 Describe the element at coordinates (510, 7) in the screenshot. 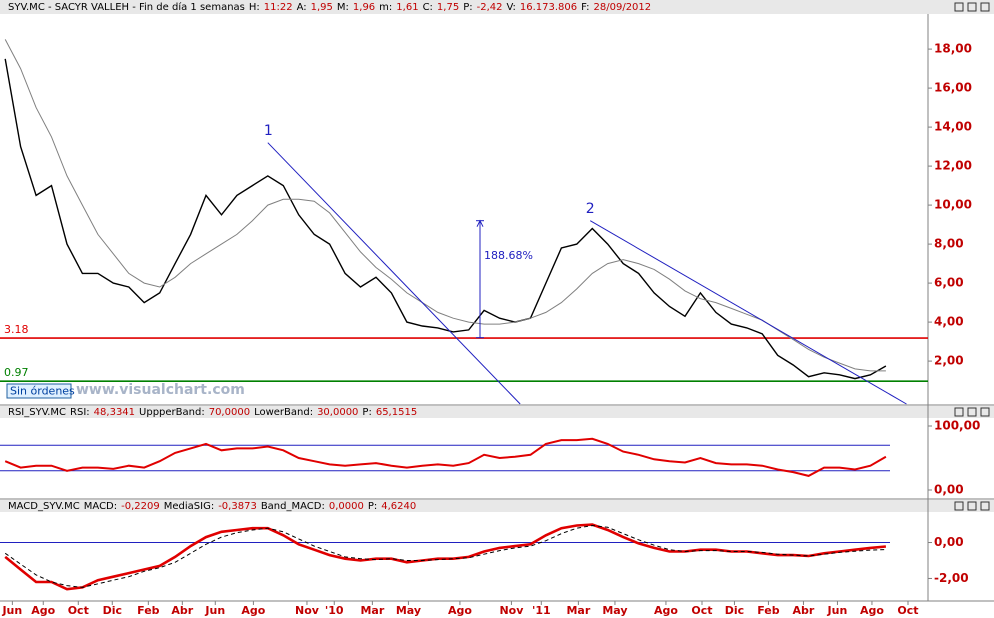

I see `header-part: V:` at that location.